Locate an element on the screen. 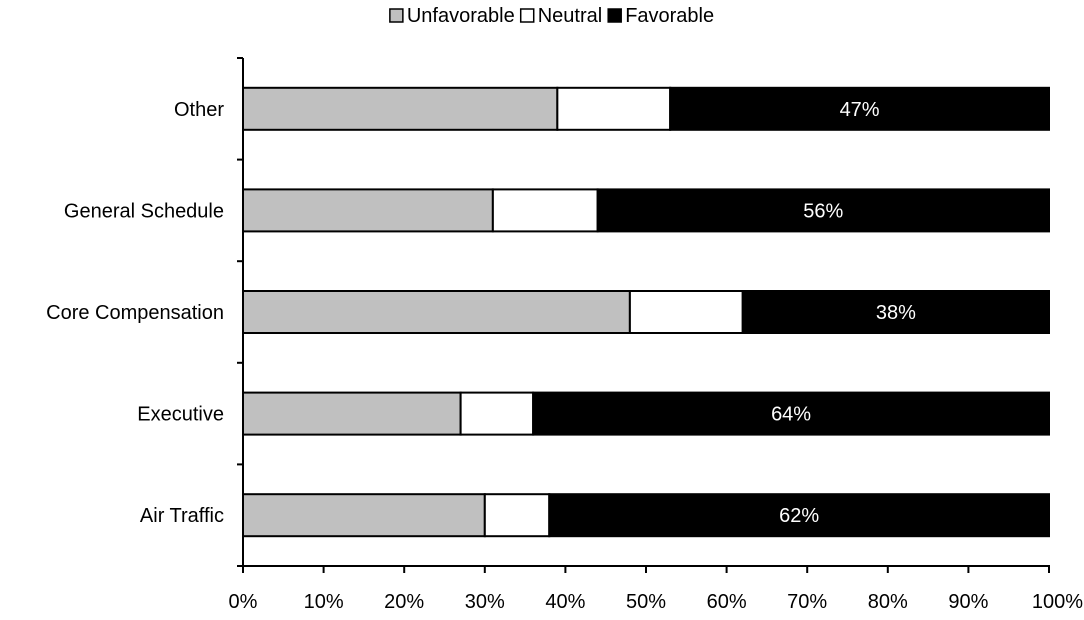 This screenshot has width=1084, height=620. x-tick-label-70: 70% is located at coordinates (807, 602).